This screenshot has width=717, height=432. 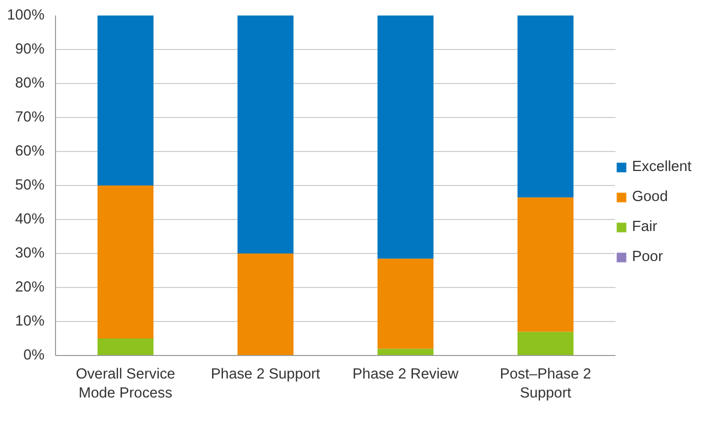 What do you see at coordinates (645, 227) in the screenshot?
I see `legend-label: Fair` at bounding box center [645, 227].